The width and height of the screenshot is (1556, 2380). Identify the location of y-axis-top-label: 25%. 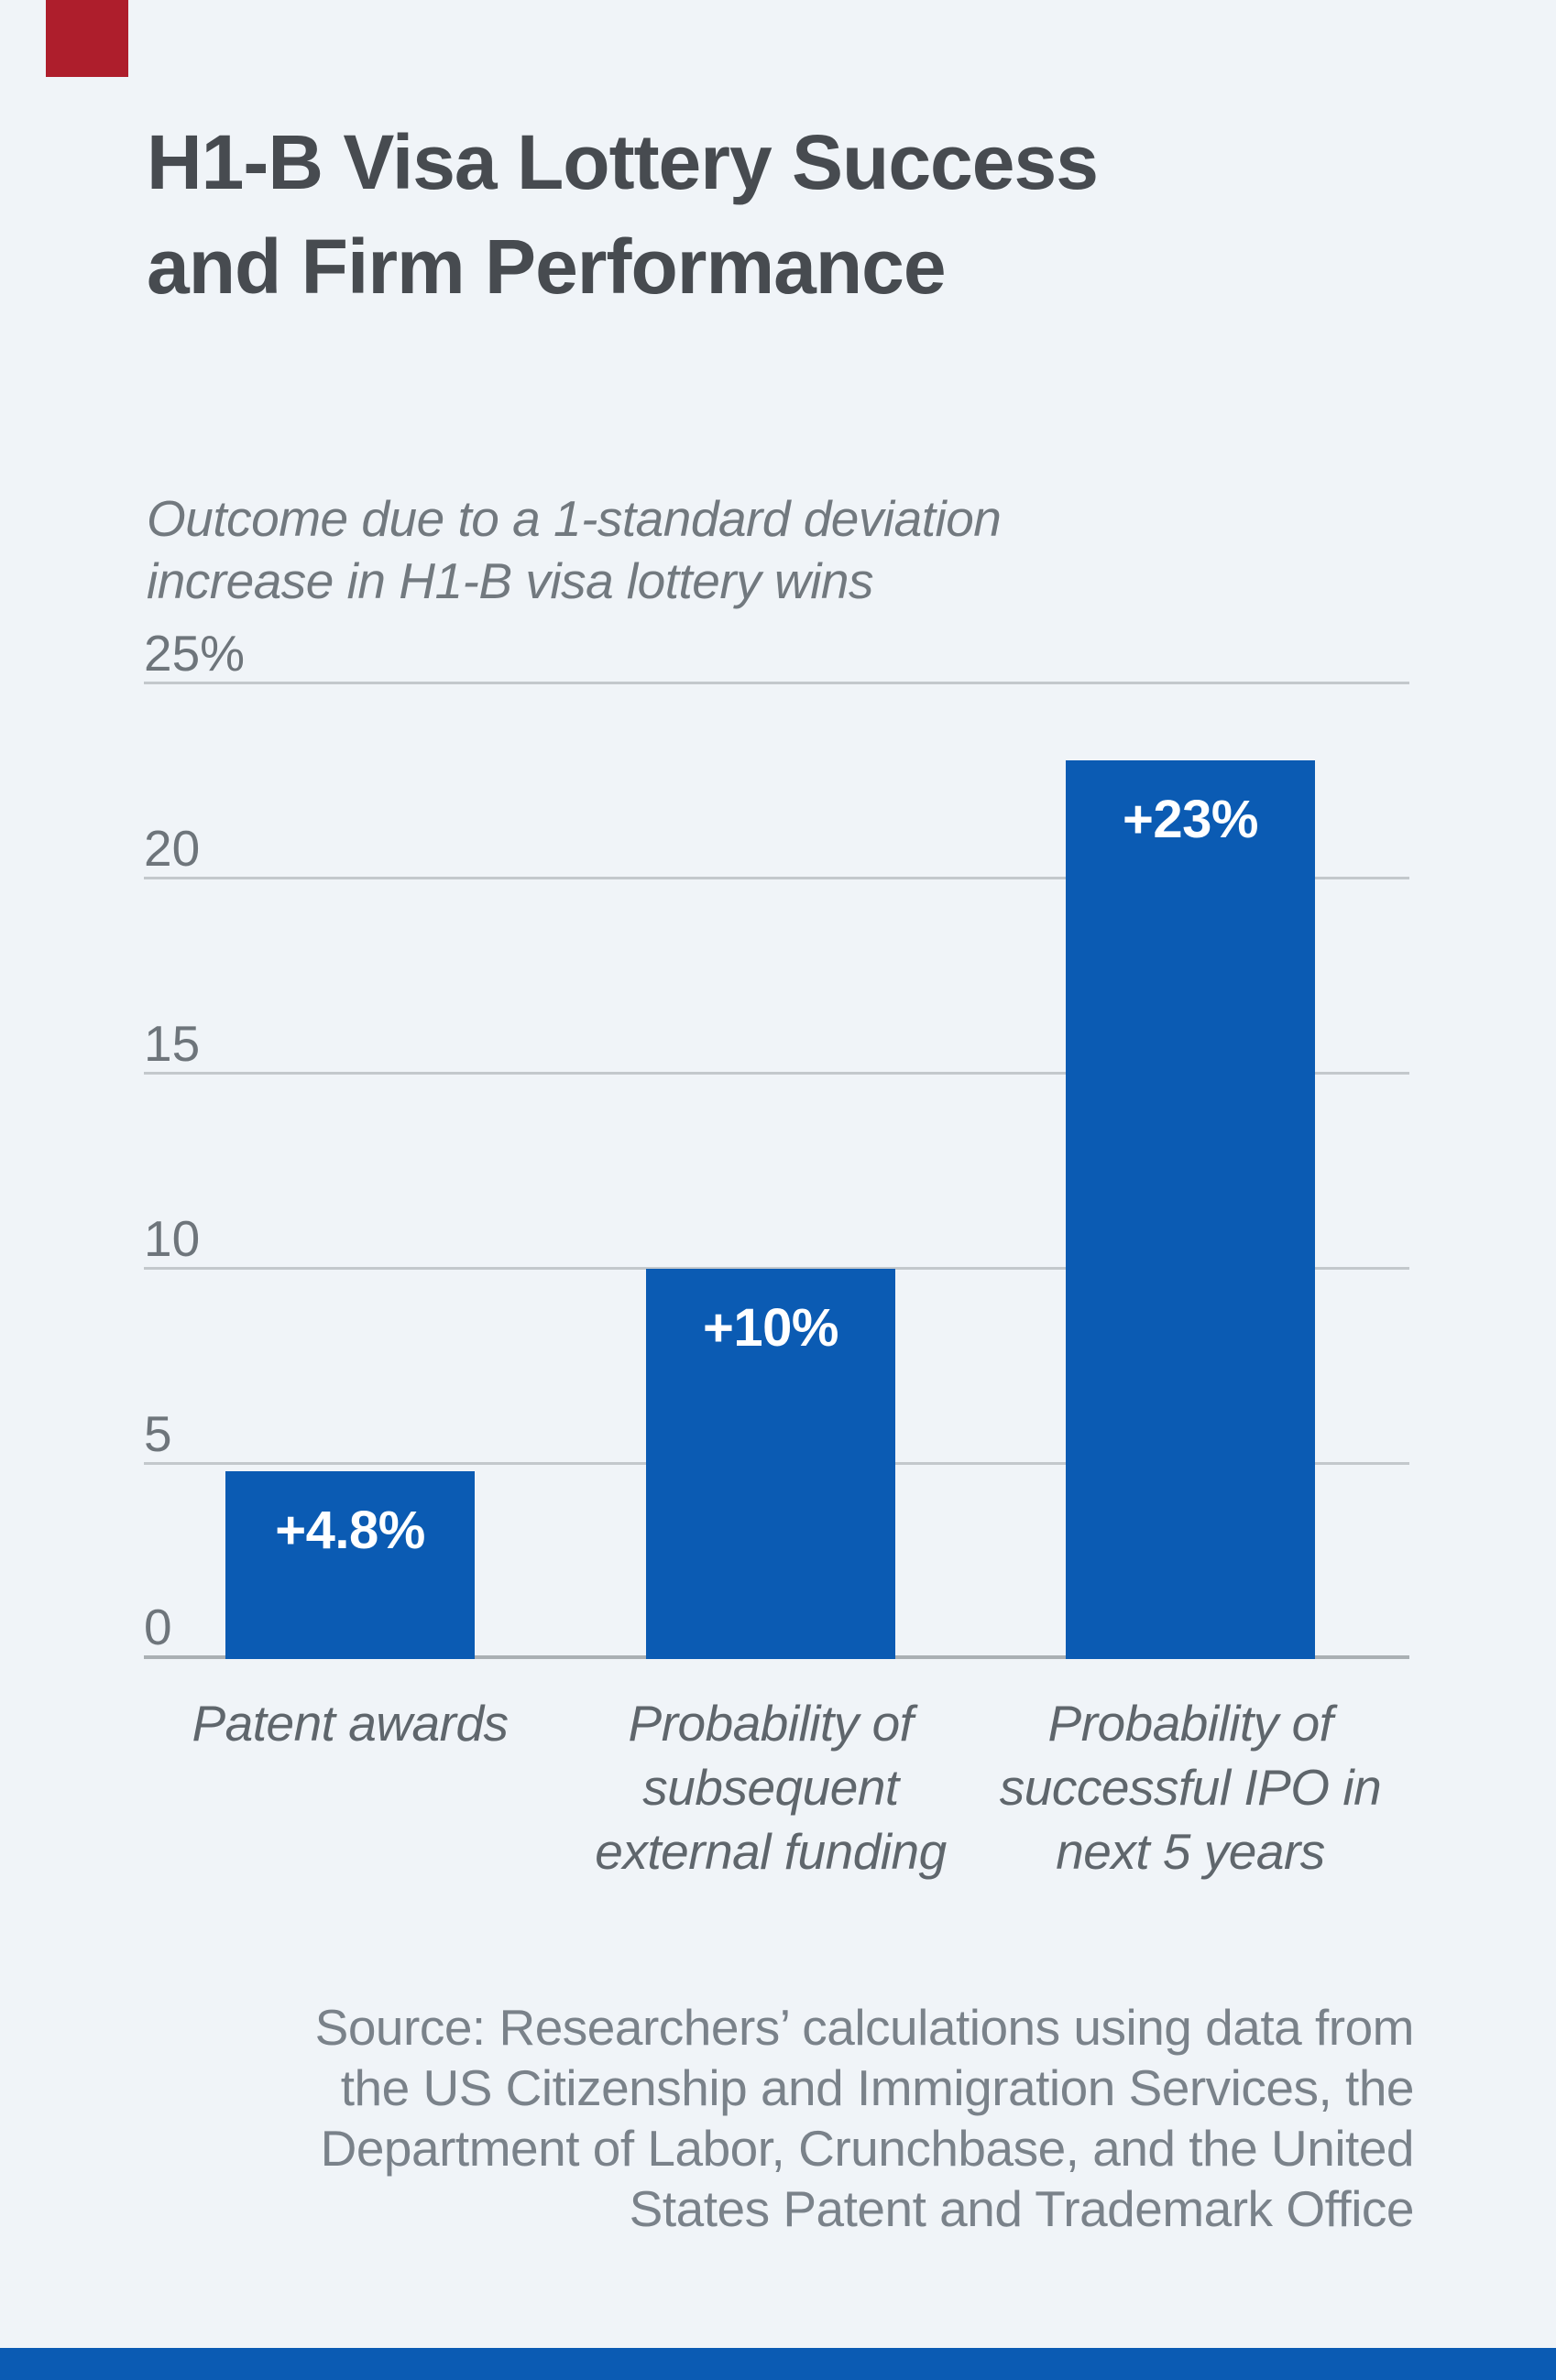
(195, 653).